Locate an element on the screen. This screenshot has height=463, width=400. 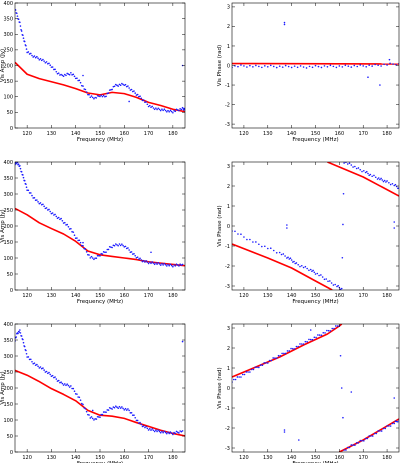
y-tick-label: 350 is located at coordinates (8, 179).